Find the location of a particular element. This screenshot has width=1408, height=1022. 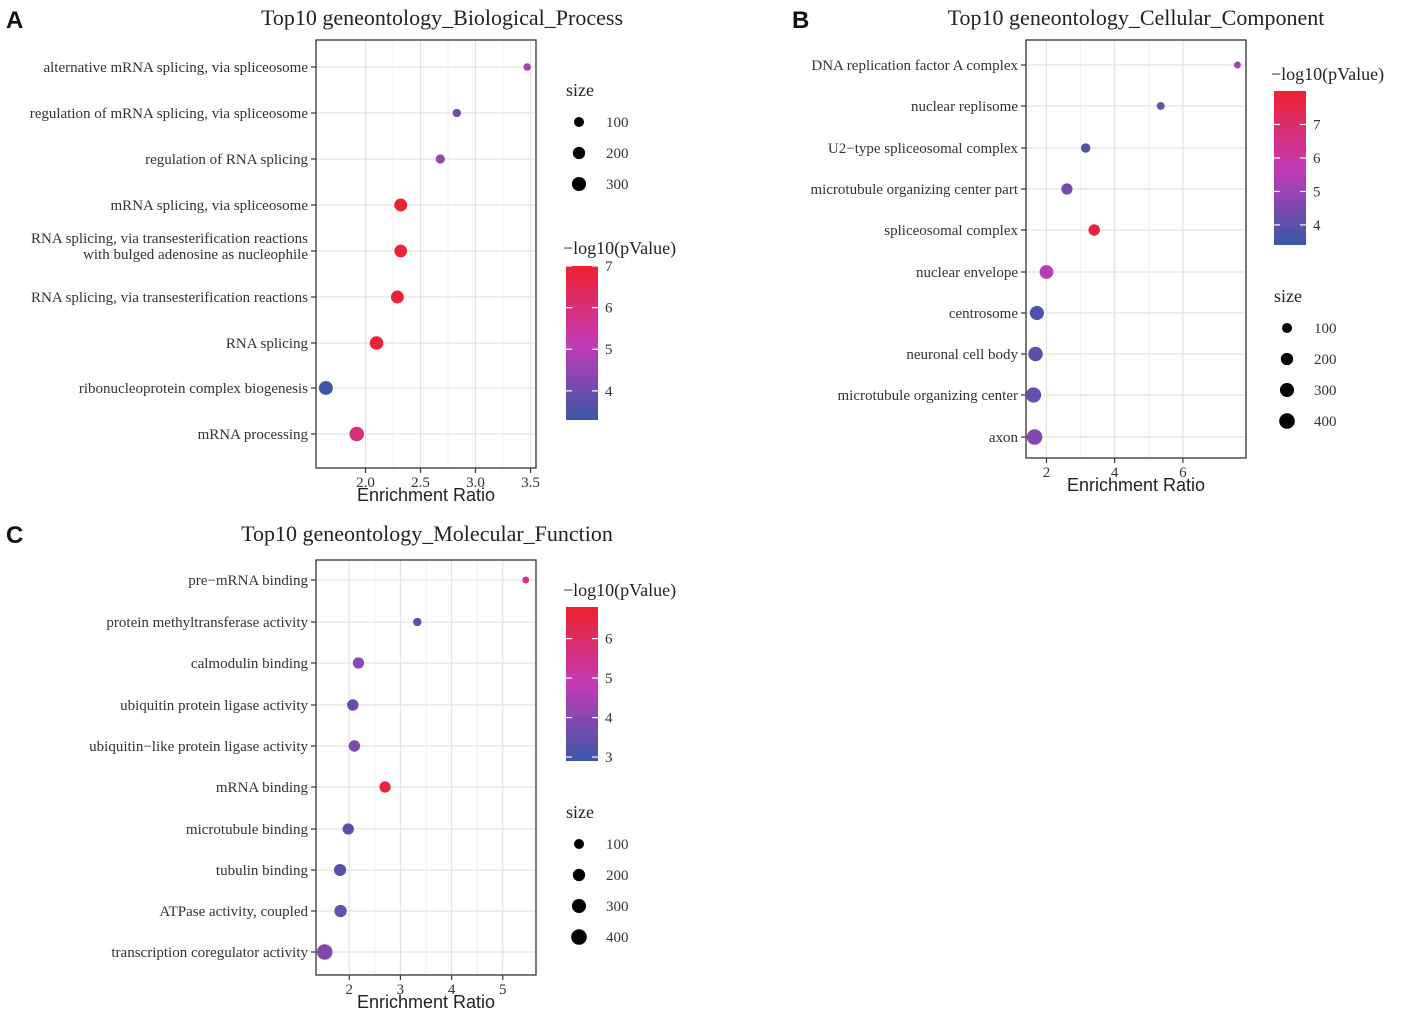

x-tick-label: 3 is located at coordinates (401, 990).